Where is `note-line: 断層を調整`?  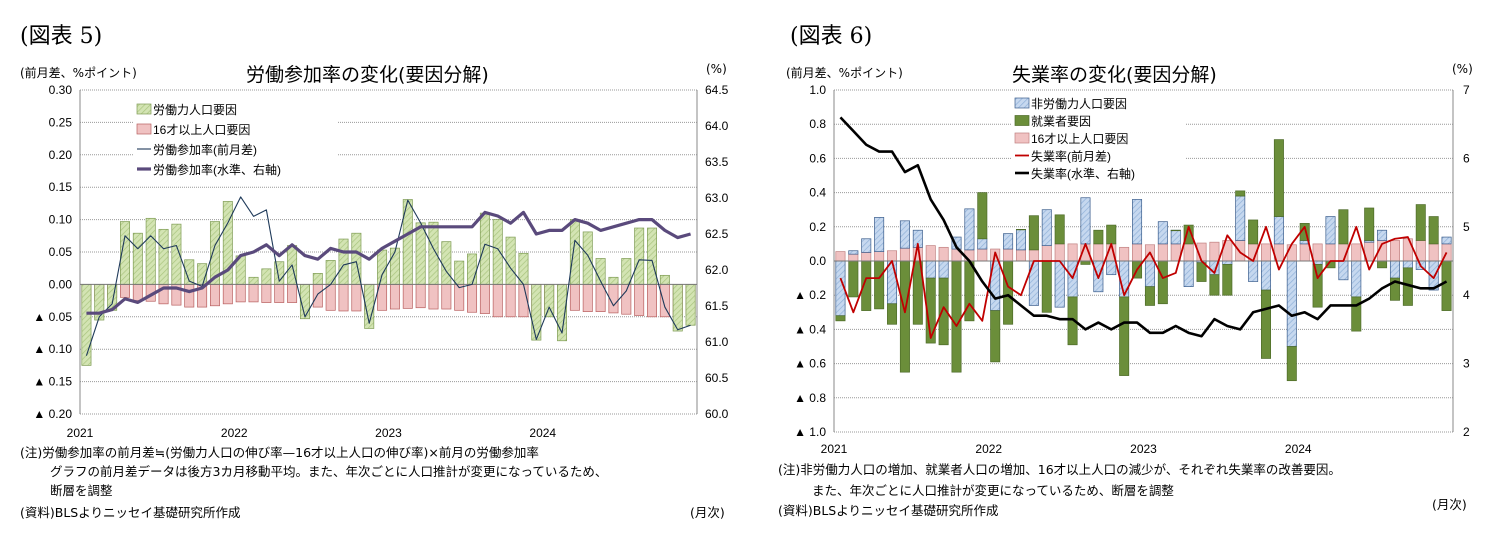 note-line: 断層を調整 is located at coordinates (81, 490).